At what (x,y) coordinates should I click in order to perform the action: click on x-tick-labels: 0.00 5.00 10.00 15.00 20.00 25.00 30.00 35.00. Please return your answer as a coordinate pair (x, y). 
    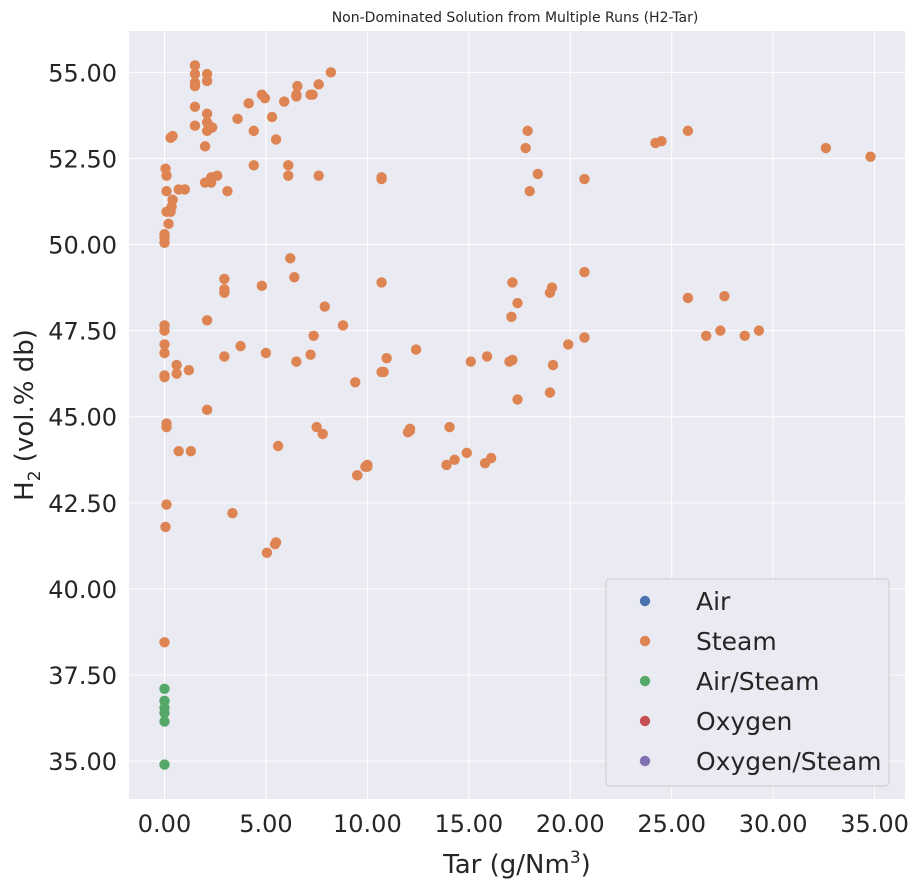
    Looking at the image, I should click on (523, 824).